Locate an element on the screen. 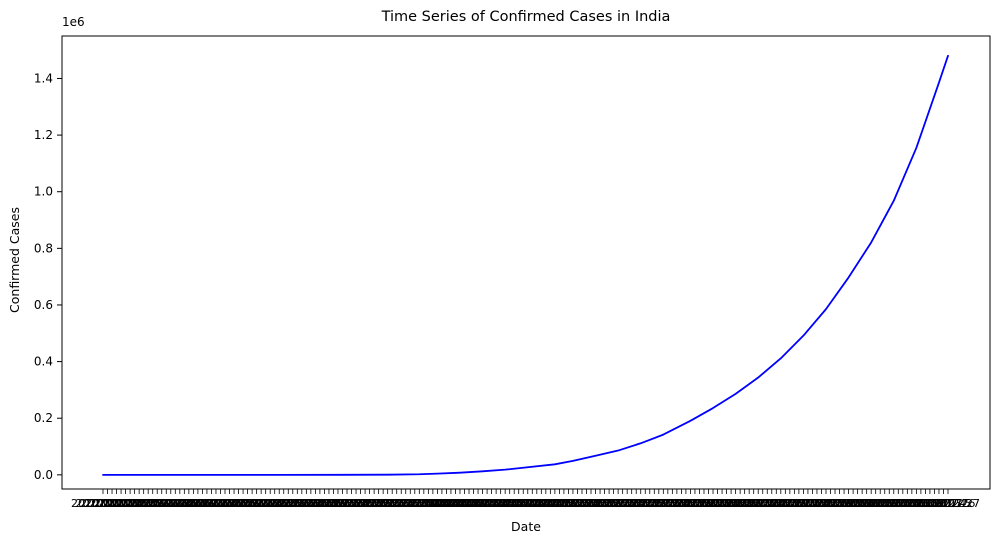 The width and height of the screenshot is (1001, 545). chart-title: Time Series of Confirmed Cases in India is located at coordinates (526, 17).